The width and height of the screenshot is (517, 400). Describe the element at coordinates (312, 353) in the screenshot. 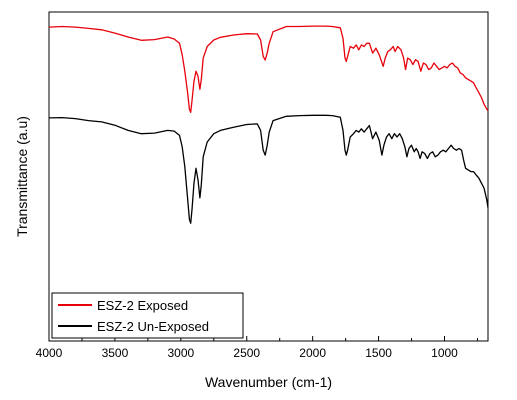

I see `x-tick-label: 2000` at that location.